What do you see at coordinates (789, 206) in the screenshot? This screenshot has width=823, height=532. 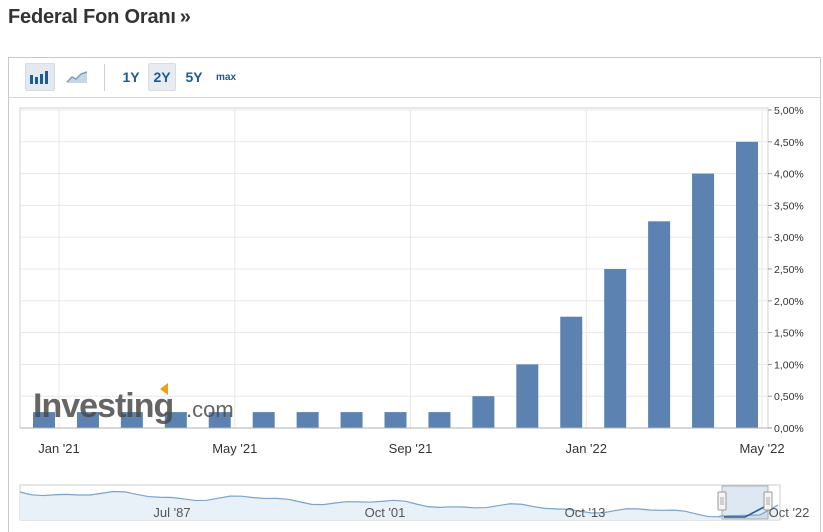 I see `y-tick-label: 3,50%` at bounding box center [789, 206].